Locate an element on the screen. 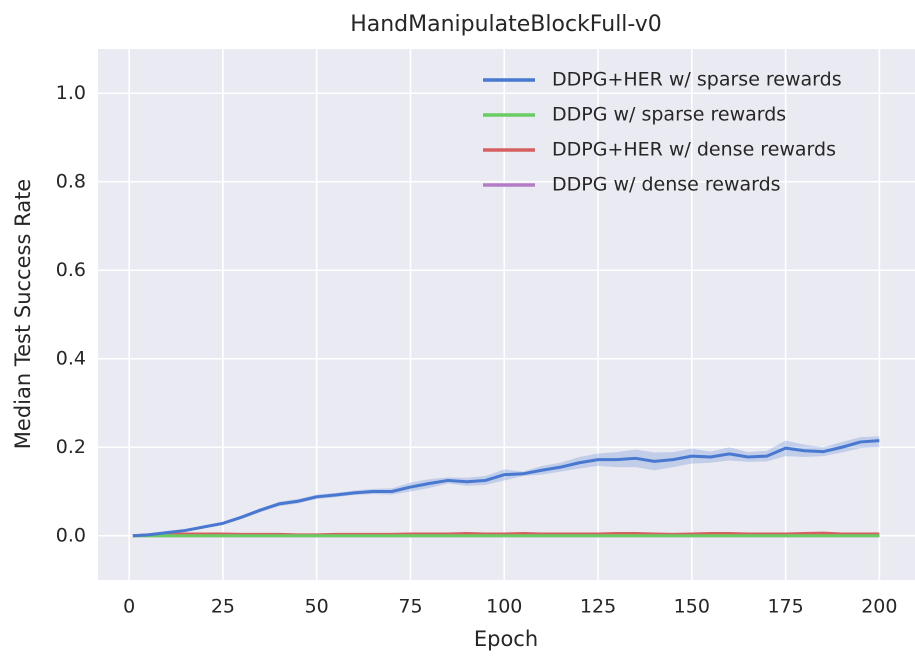 The image size is (915, 656). y-tick-label: 0.2 is located at coordinates (71, 447).